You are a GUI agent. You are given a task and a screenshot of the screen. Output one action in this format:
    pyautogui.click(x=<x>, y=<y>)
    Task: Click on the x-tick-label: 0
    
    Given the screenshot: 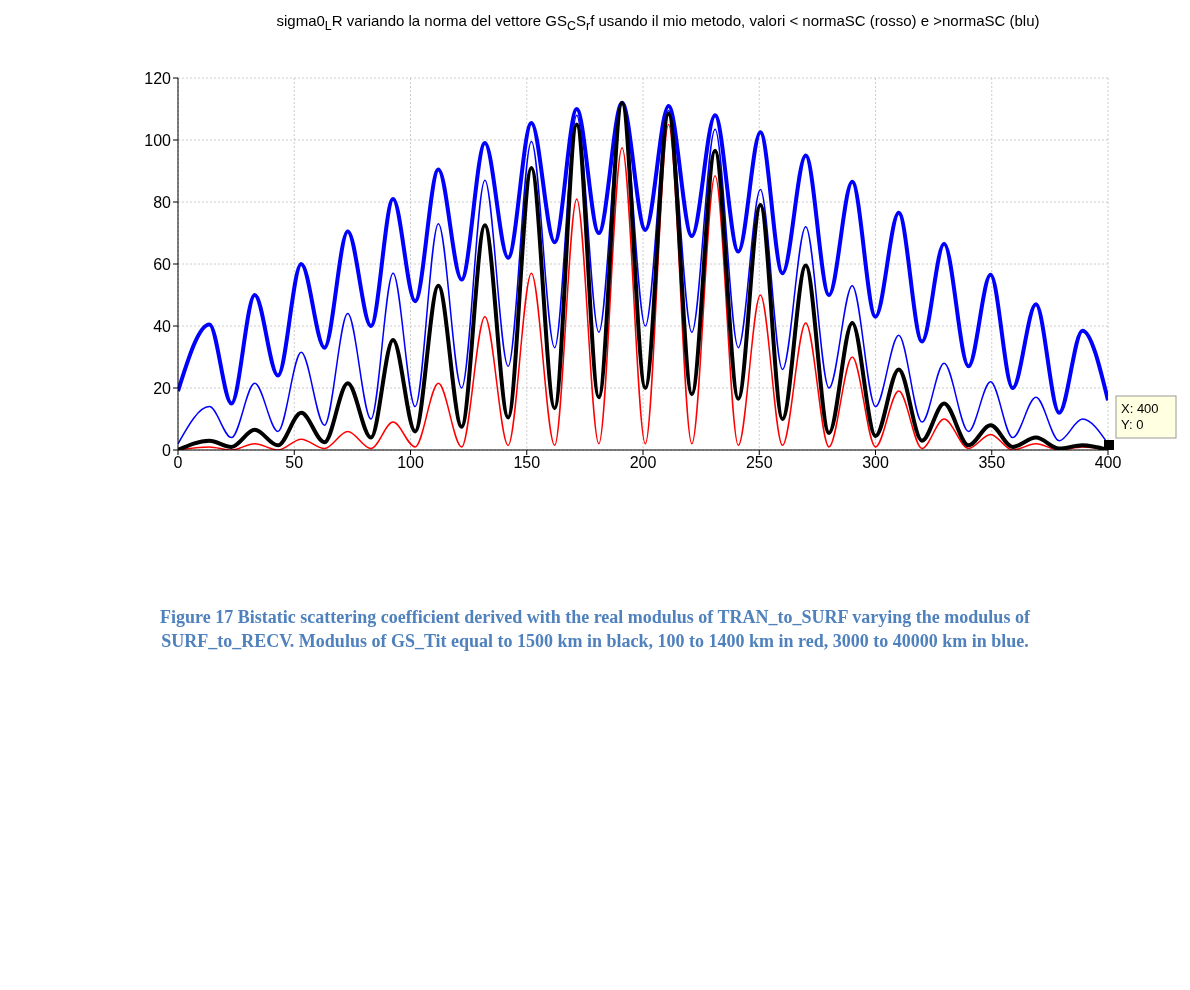 What is the action you would take?
    pyautogui.click(x=178, y=463)
    